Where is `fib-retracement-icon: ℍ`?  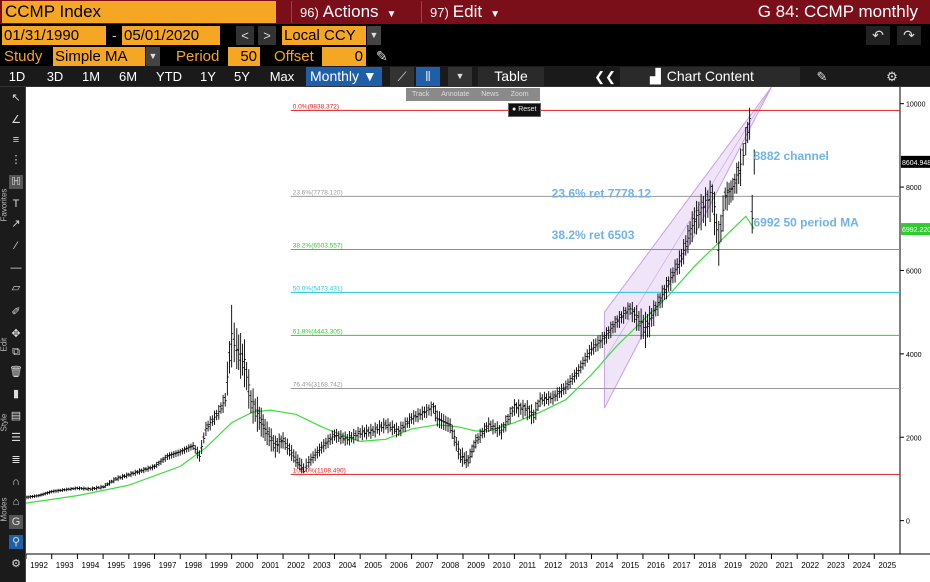 fib-retracement-icon: ℍ is located at coordinates (16, 182).